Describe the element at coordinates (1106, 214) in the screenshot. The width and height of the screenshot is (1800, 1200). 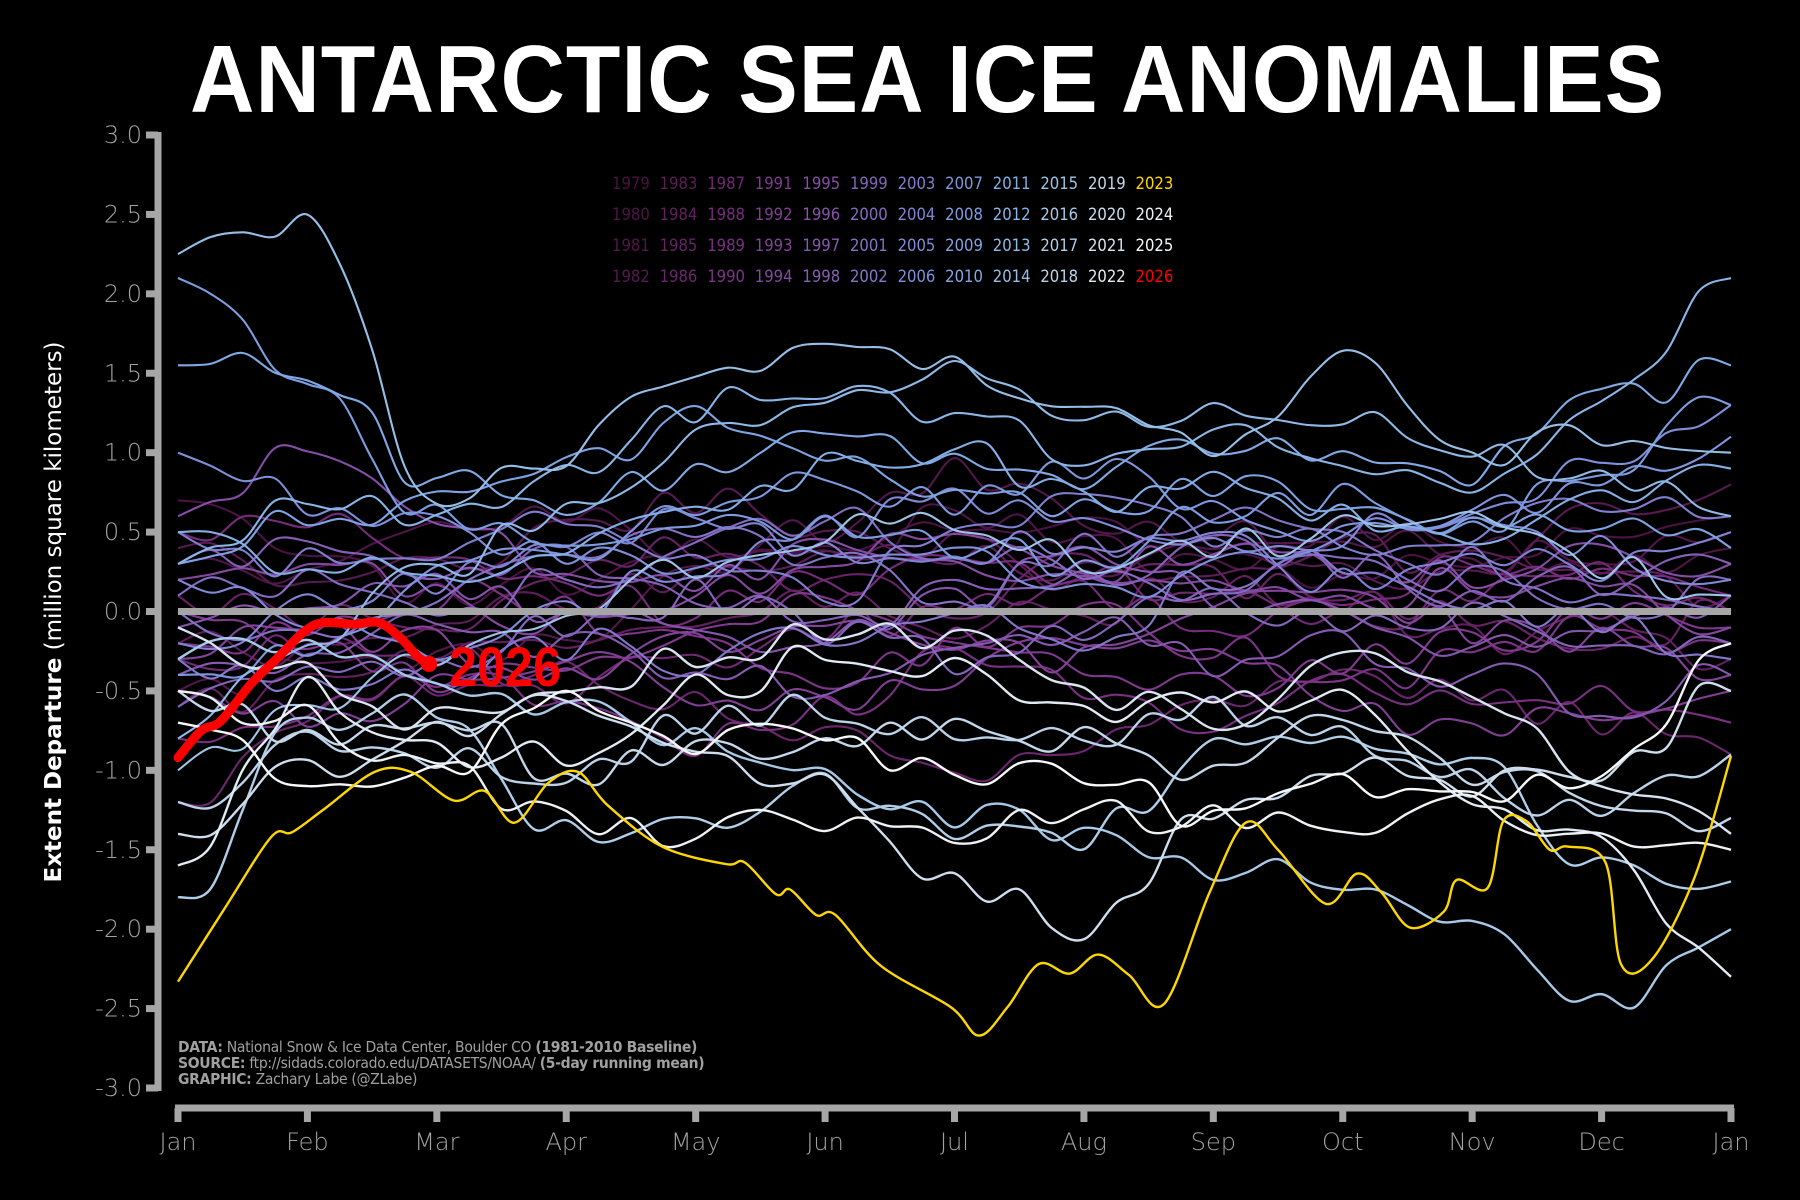
I see `legend-entry-2020: 2020` at that location.